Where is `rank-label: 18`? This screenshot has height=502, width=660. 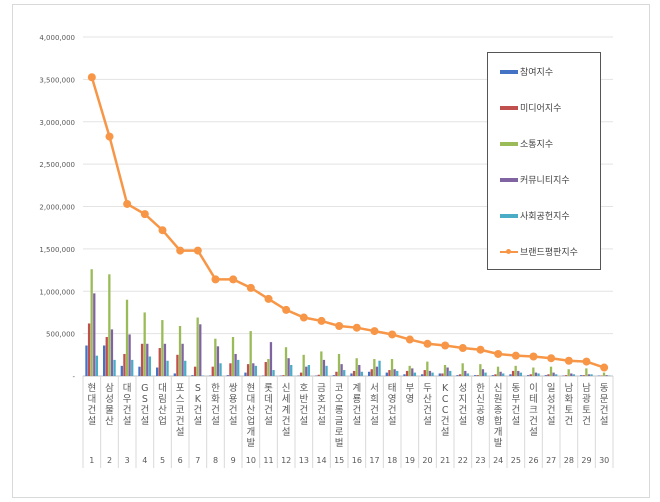
rank-label: 18 is located at coordinates (392, 460).